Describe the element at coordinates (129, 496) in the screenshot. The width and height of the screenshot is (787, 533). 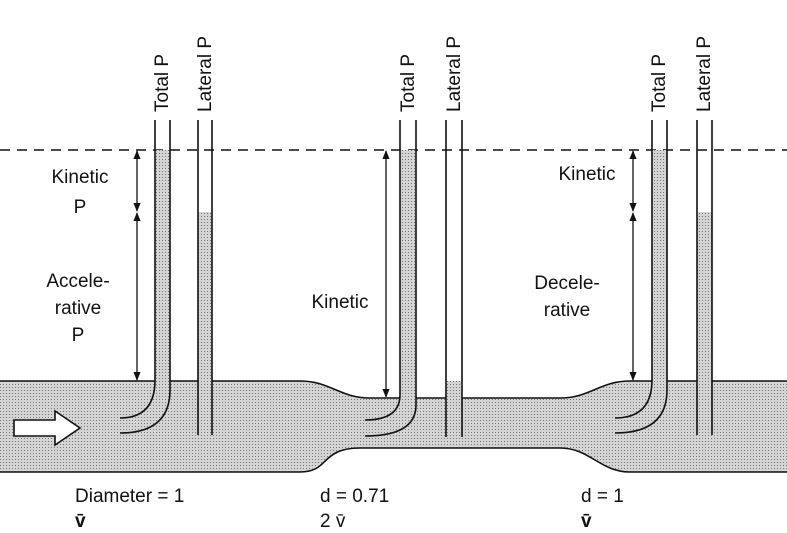
I see `caption: Diameter = 1` at that location.